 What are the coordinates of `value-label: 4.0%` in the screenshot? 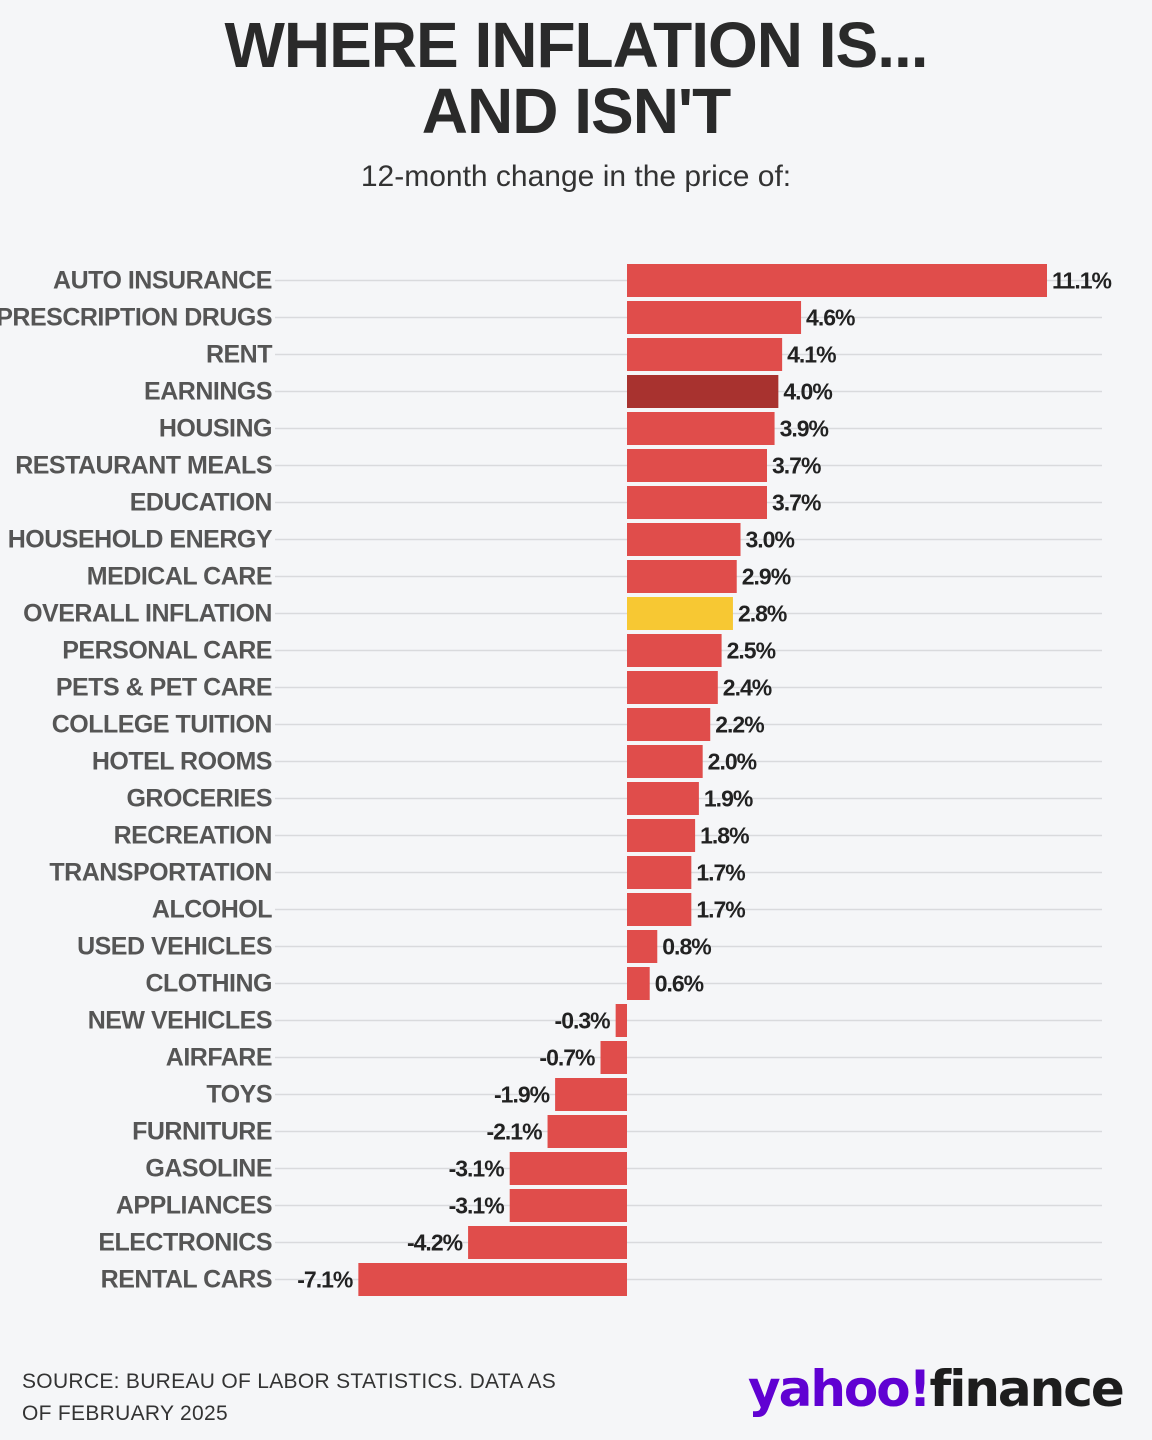 It's located at (807, 392).